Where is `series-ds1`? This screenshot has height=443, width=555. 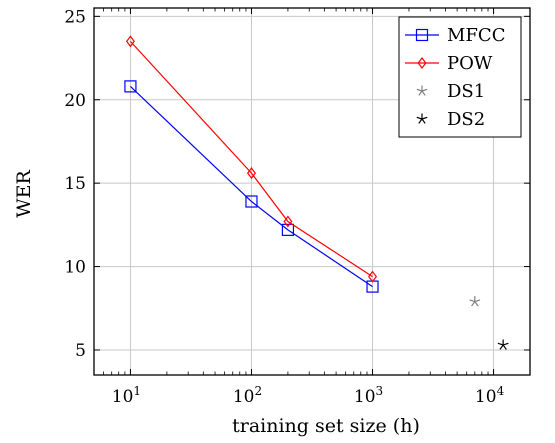 series-ds1 is located at coordinates (475, 301).